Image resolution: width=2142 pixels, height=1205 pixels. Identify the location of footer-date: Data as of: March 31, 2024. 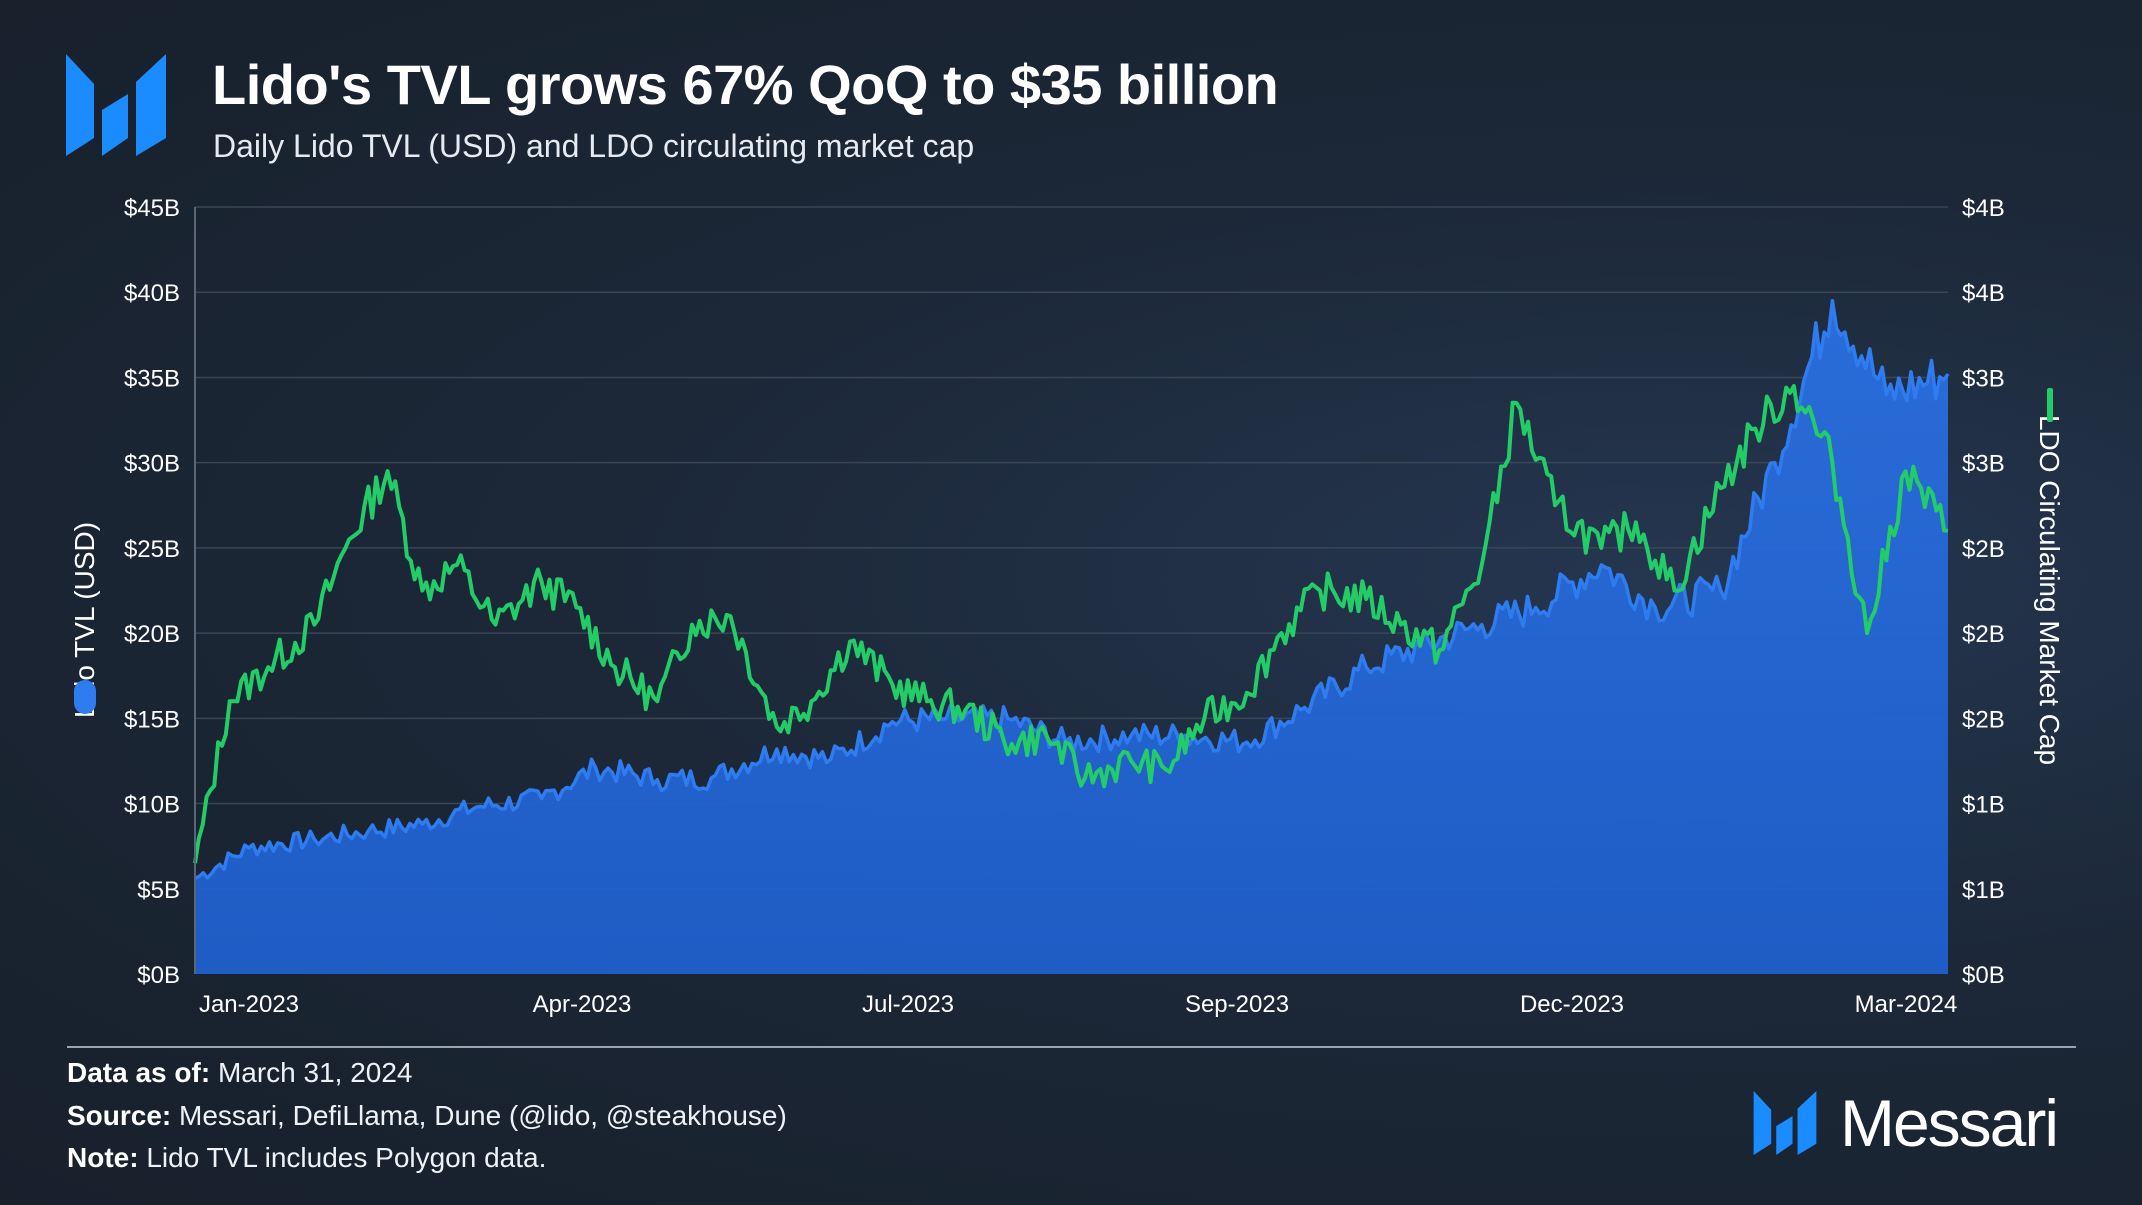
(240, 1073).